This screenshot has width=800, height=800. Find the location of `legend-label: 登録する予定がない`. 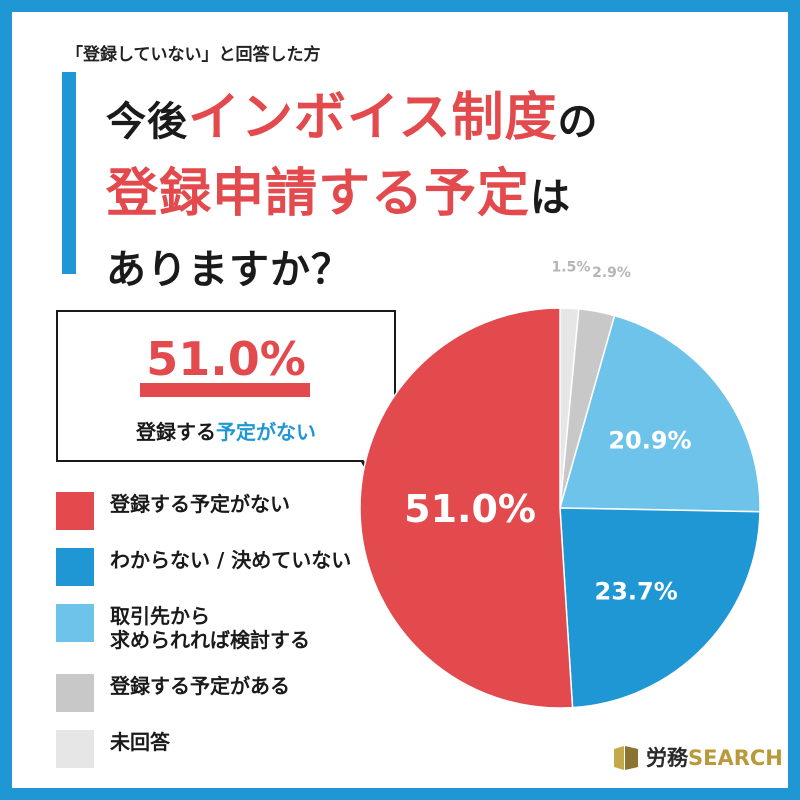

legend-label: 登録する予定がない is located at coordinates (200, 504).